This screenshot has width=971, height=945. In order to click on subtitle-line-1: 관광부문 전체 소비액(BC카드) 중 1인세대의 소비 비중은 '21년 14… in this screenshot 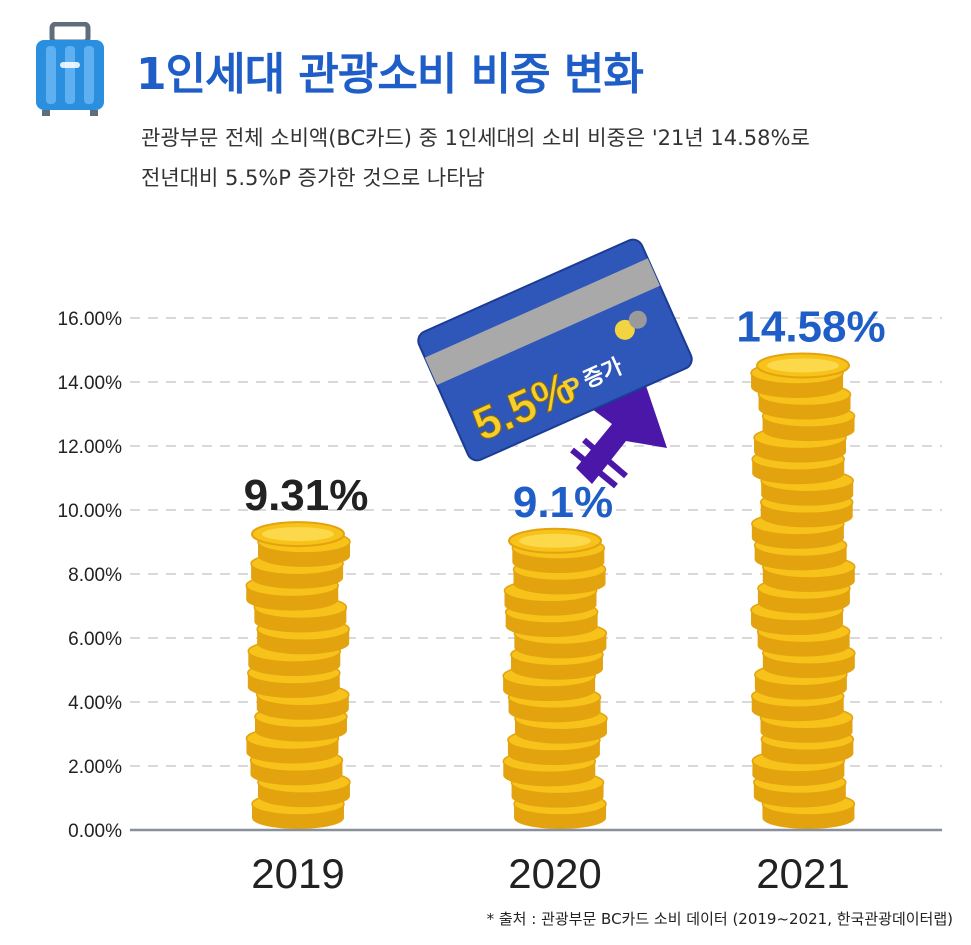, I will do `click(475, 138)`.